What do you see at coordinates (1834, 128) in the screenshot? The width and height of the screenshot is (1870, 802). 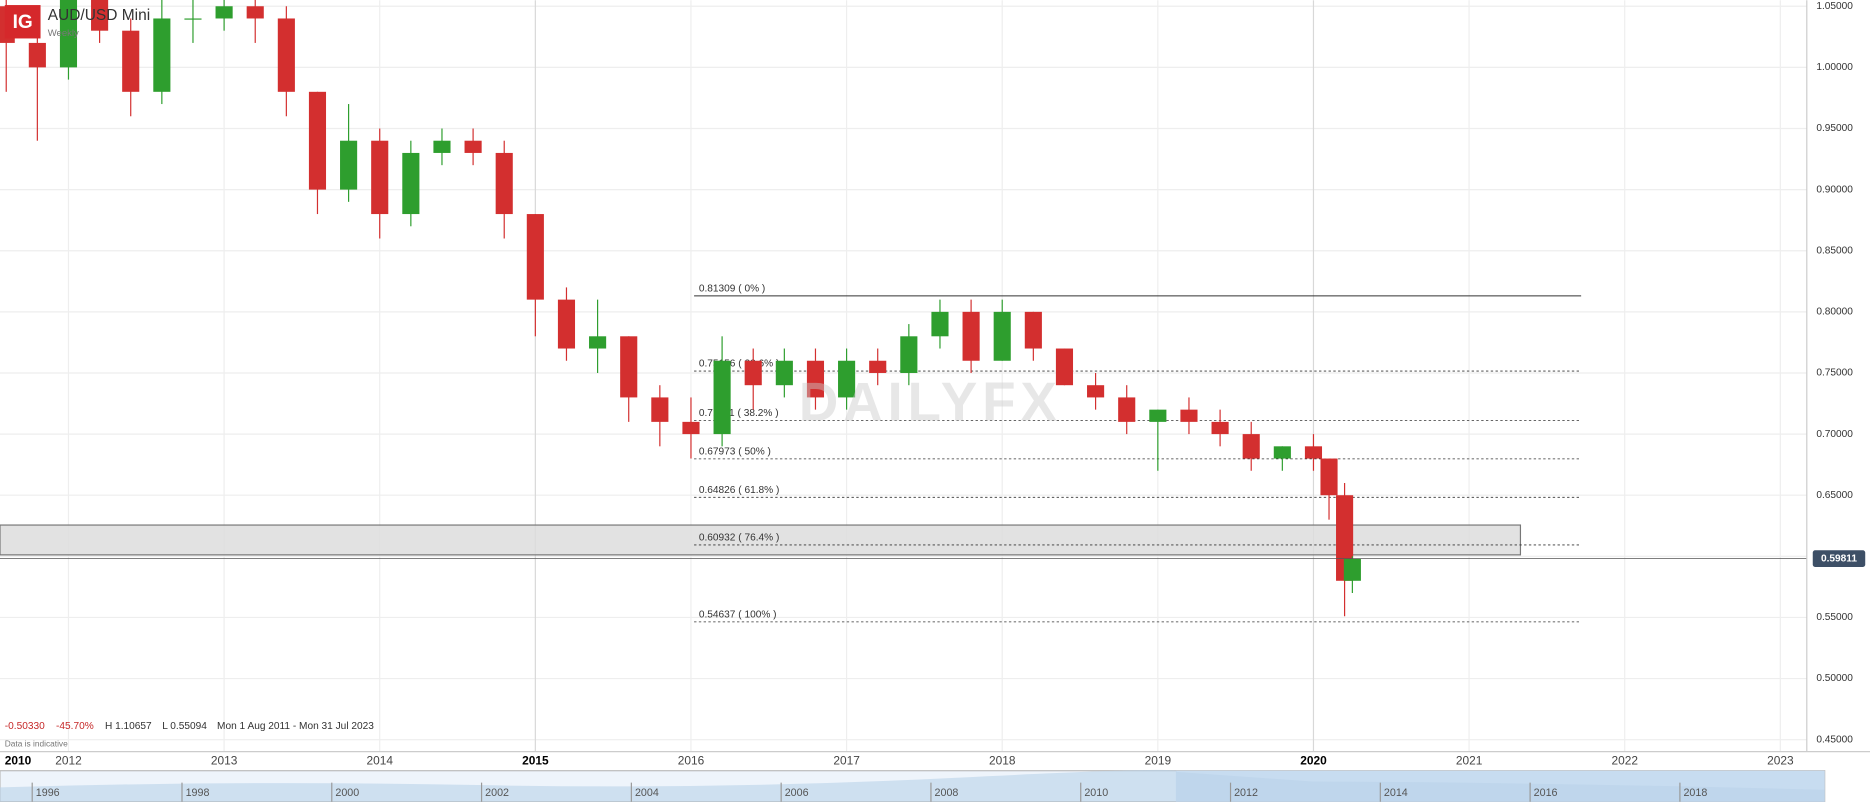 I see `y-tick-label: 0.95000` at bounding box center [1834, 128].